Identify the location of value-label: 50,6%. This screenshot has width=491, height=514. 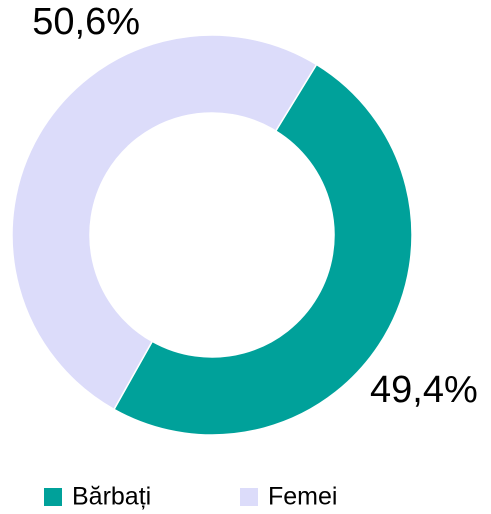
(86, 22).